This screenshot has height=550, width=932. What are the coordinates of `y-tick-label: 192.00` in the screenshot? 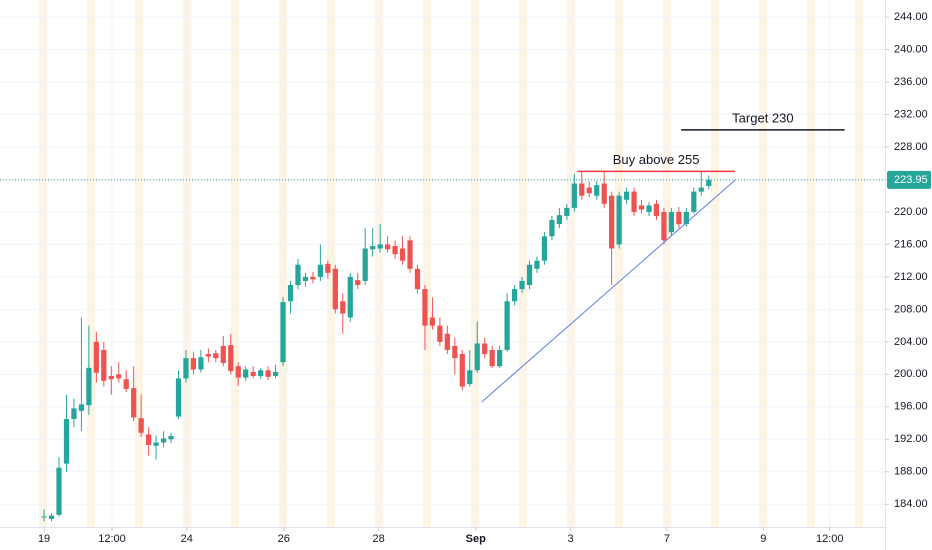 It's located at (911, 439).